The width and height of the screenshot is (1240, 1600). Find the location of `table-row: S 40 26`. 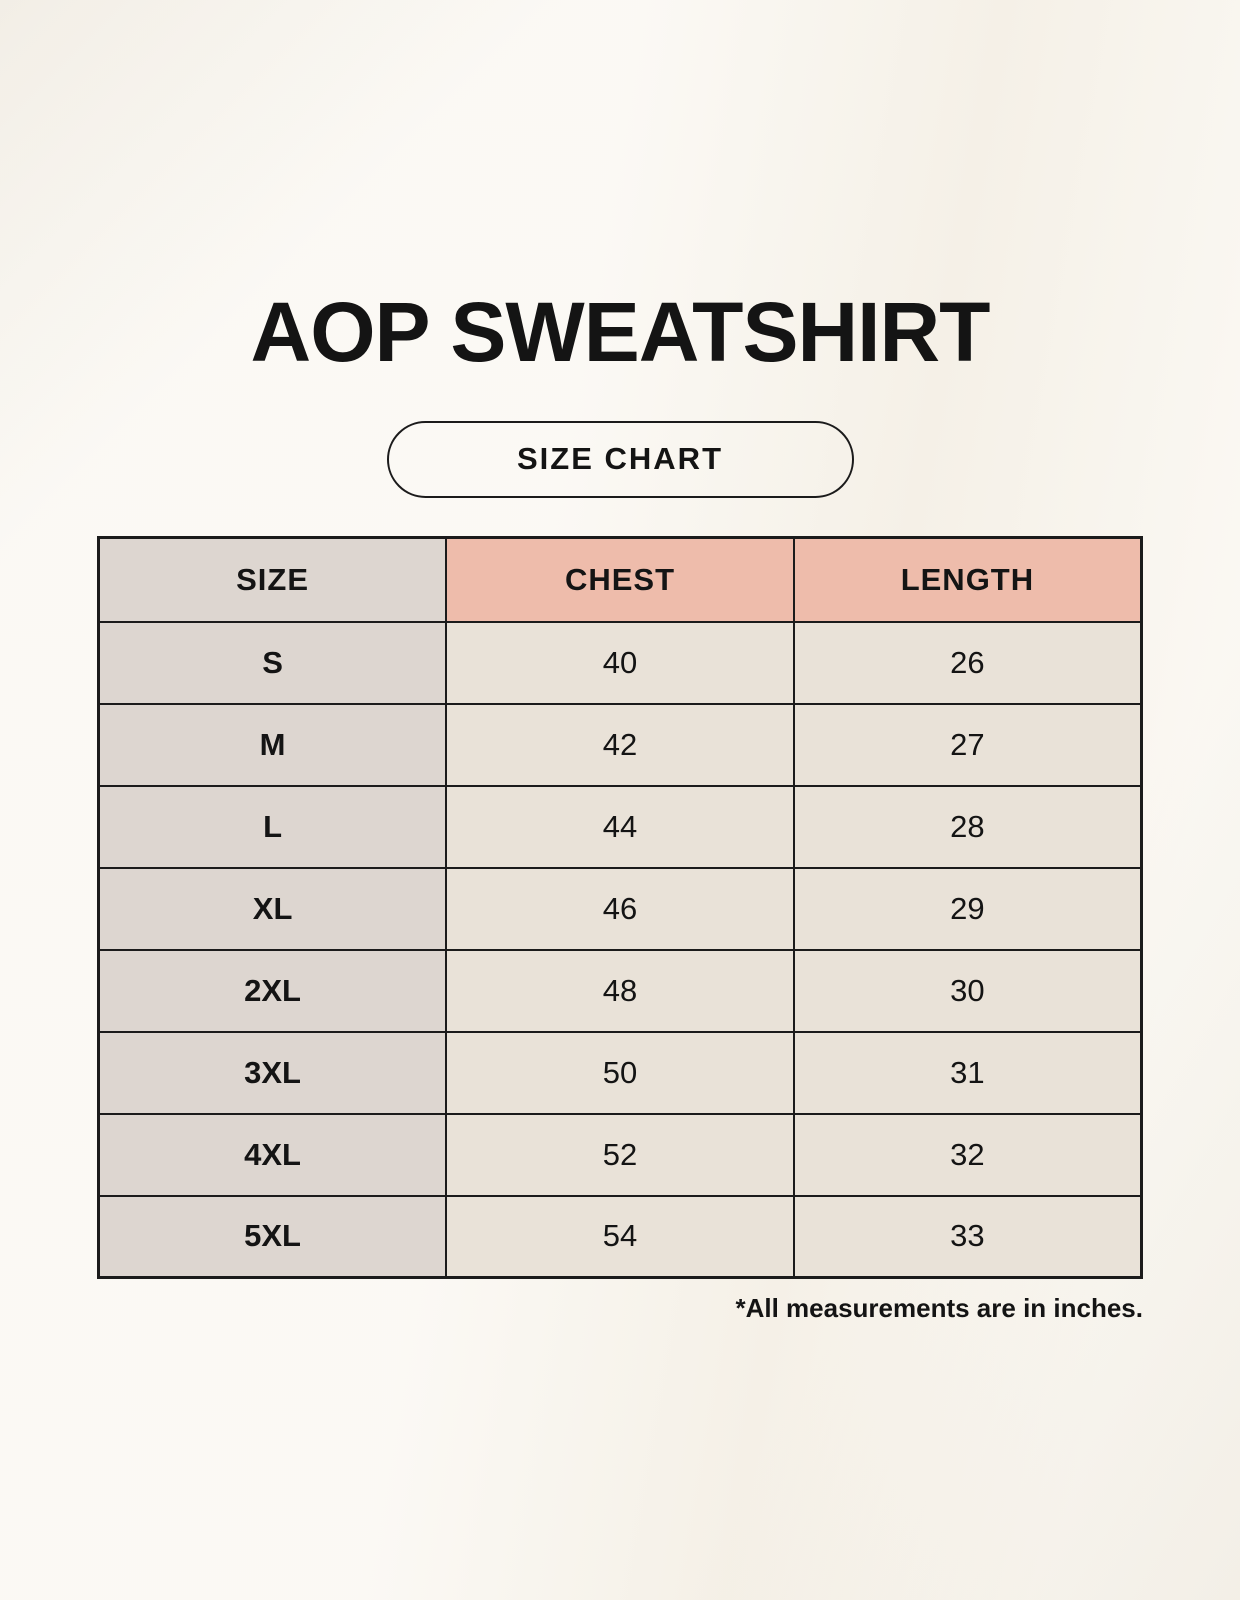

table-row: S 40 26 is located at coordinates (620, 662).